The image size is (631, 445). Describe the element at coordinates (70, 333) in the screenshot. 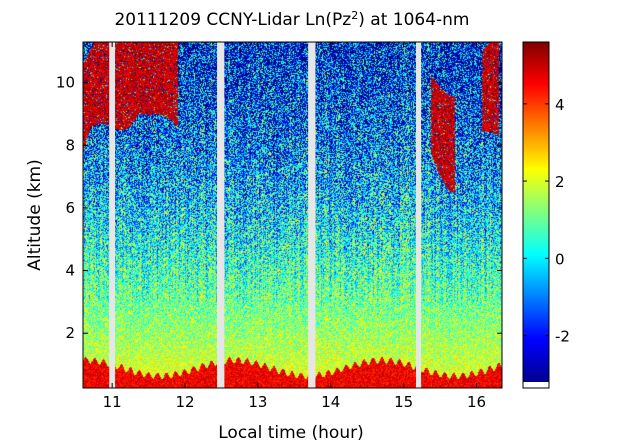

I see `y-tick-label: 2` at that location.